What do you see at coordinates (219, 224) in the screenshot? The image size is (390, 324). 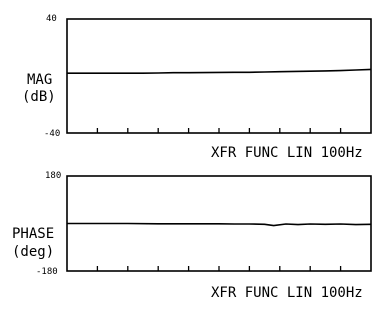 I see `phase-series-line` at bounding box center [219, 224].